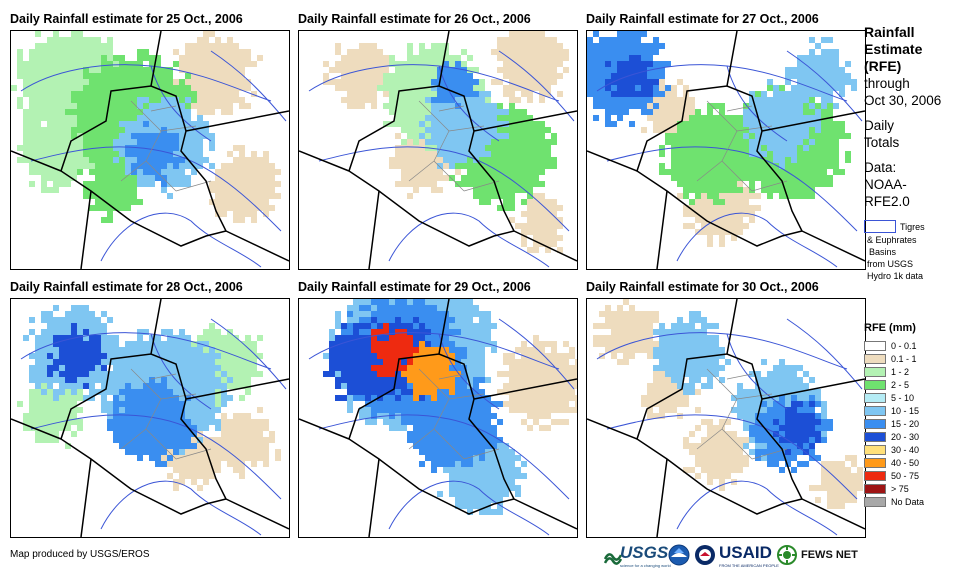 The height and width of the screenshot is (576, 967). What do you see at coordinates (905, 411) in the screenshot?
I see `legend-label: 10 - 15` at bounding box center [905, 411].